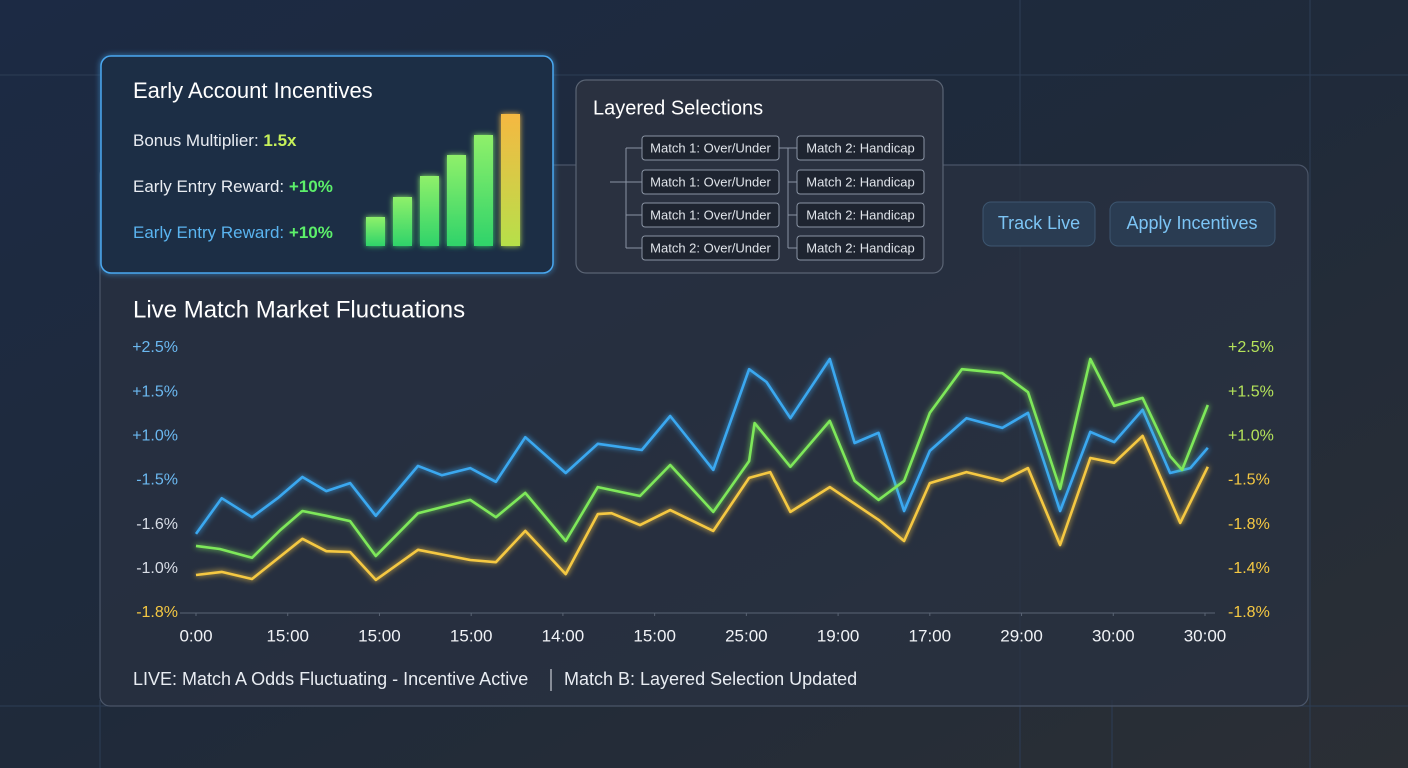 This screenshot has width=1408, height=768. What do you see at coordinates (157, 568) in the screenshot?
I see `y-tick-label: -1.0%` at bounding box center [157, 568].